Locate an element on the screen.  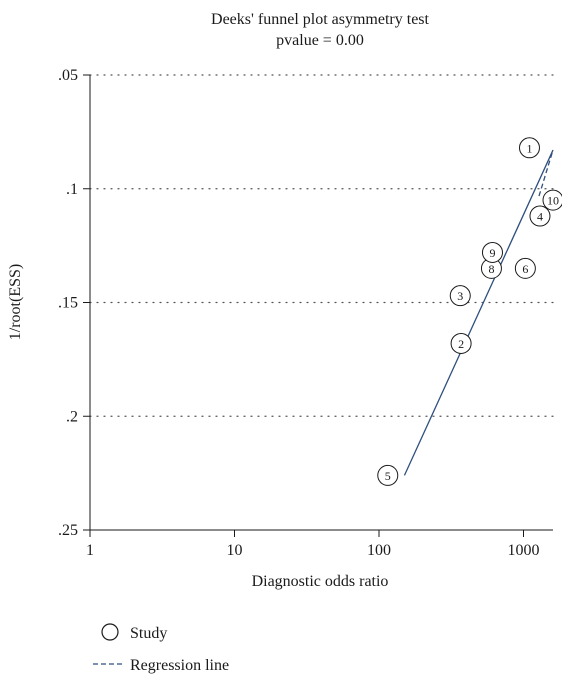
x-tick-label: 1 is located at coordinates (90, 550).